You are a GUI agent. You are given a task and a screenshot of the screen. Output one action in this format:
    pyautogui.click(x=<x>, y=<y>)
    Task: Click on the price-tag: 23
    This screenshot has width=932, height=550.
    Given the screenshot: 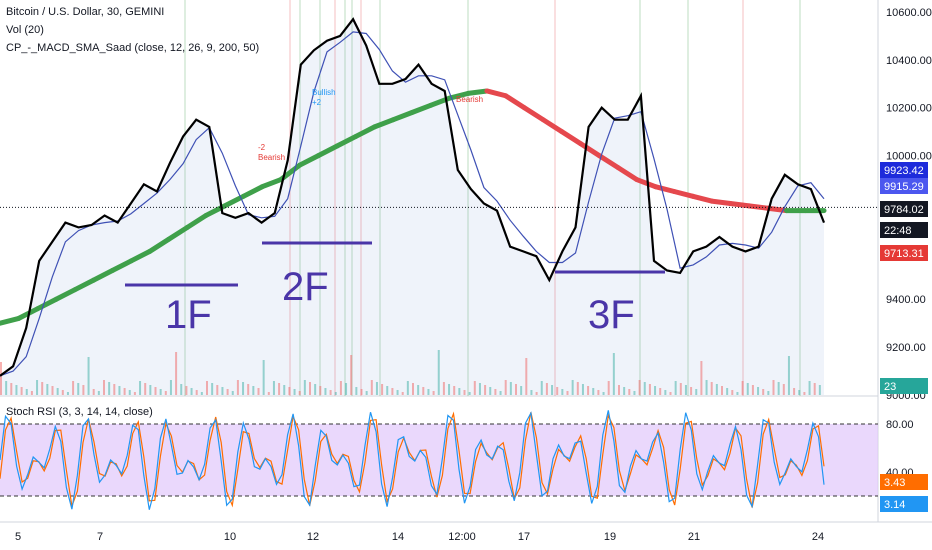 What is the action you would take?
    pyautogui.click(x=890, y=387)
    